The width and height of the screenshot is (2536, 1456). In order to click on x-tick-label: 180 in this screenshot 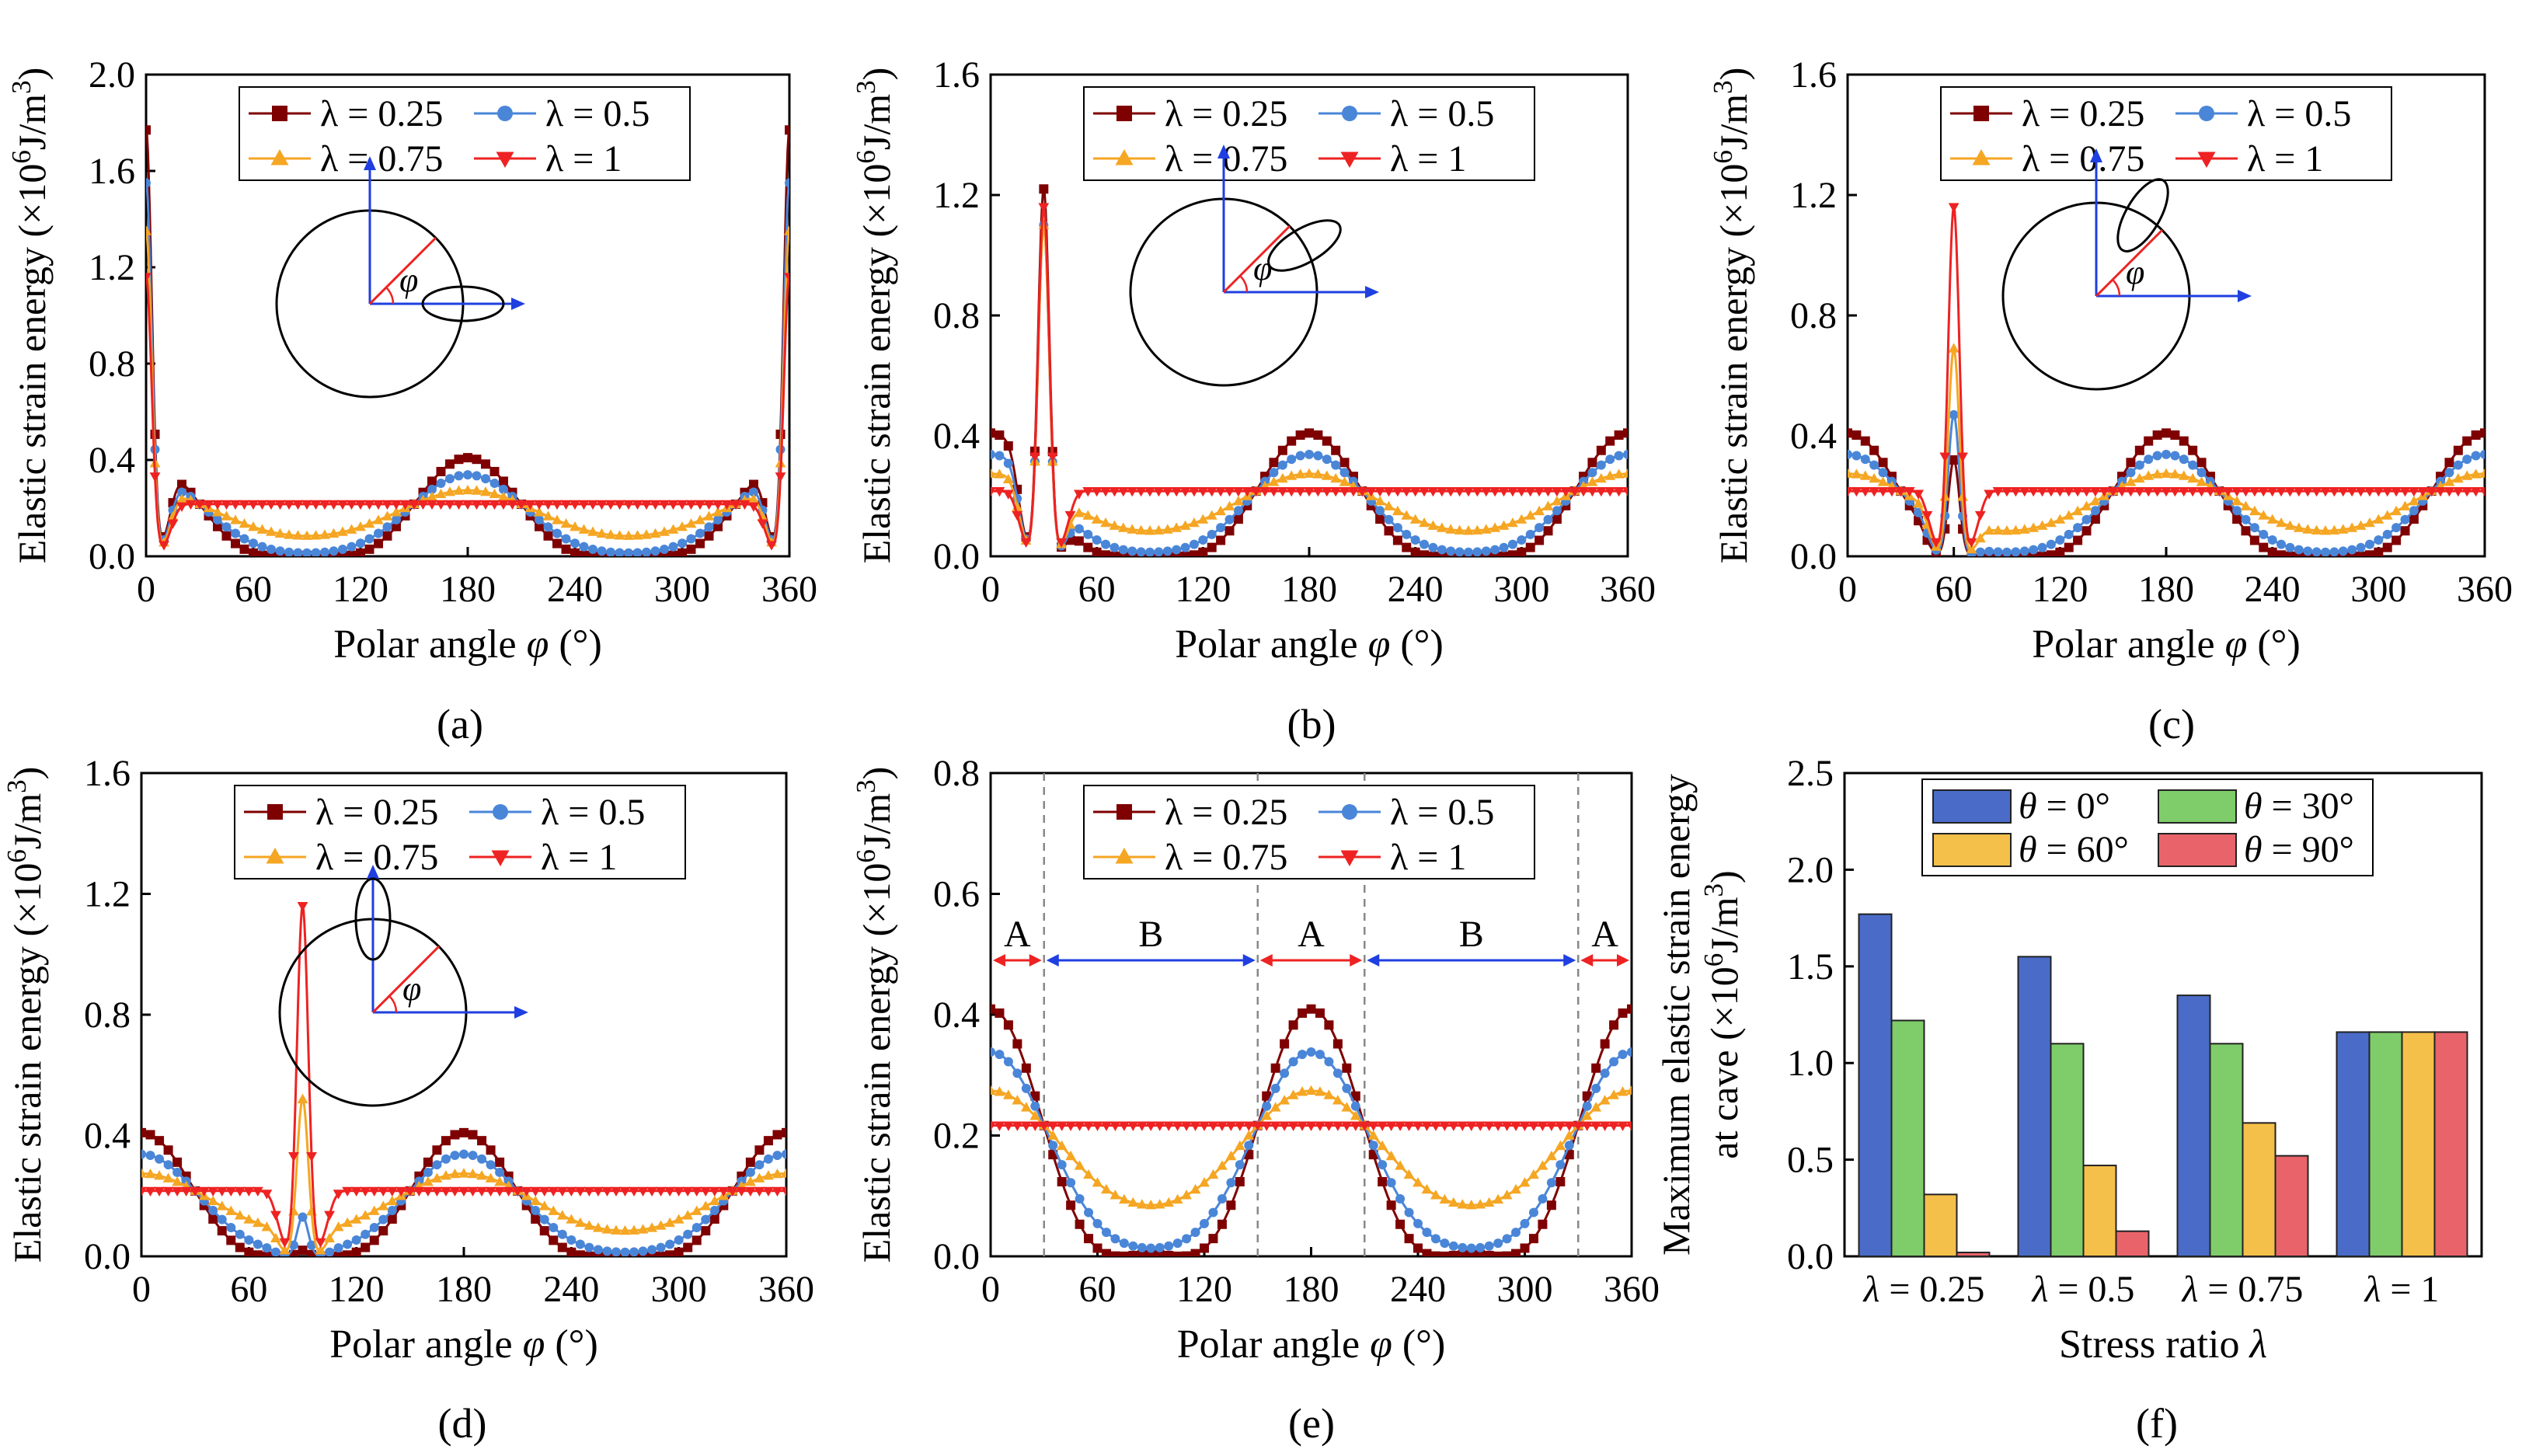, I will do `click(464, 1289)`.